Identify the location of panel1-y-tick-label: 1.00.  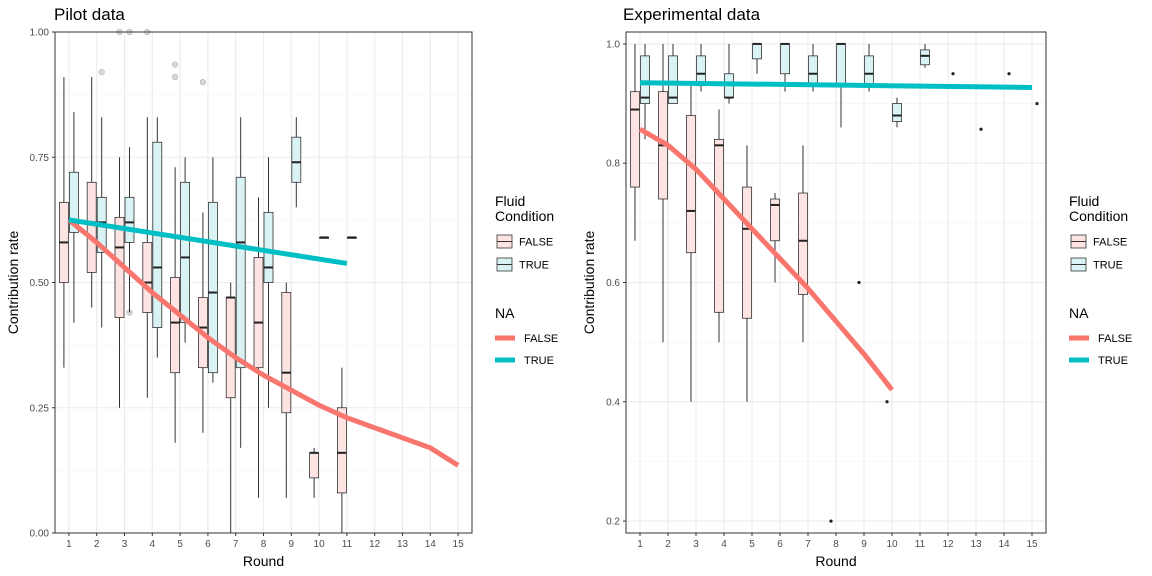
(40, 33).